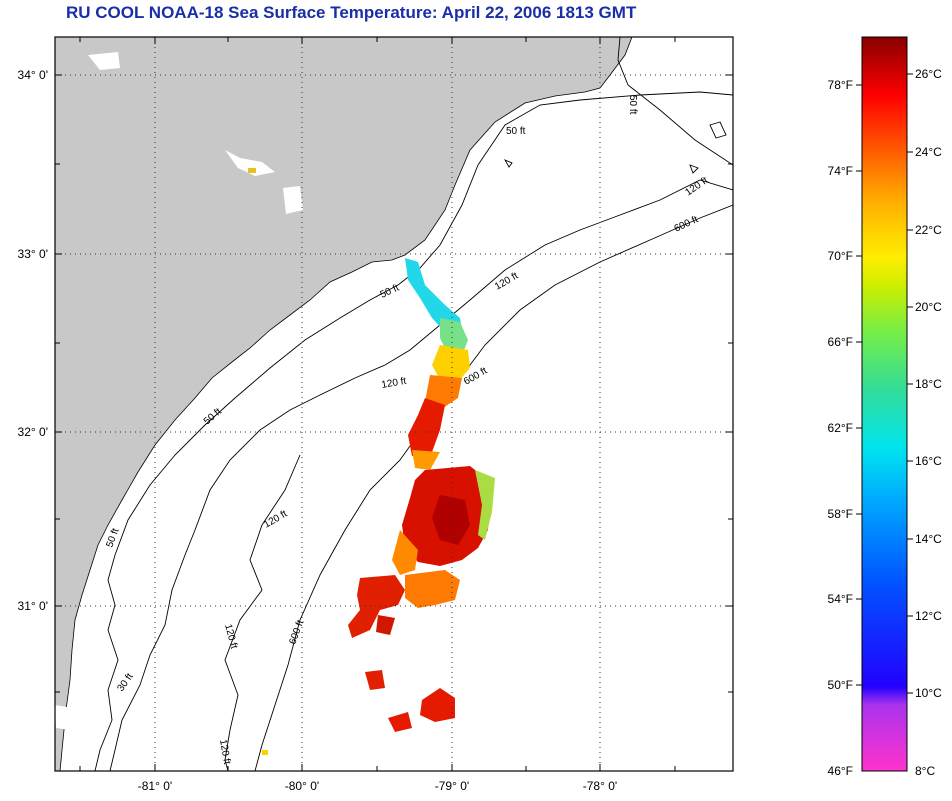  I want to click on contour-50ft, so click(675, 101).